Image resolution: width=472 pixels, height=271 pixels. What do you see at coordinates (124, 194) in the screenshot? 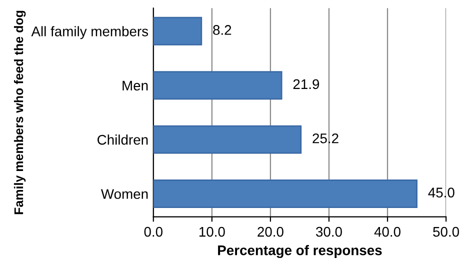
I see `y-tick-label: Women` at bounding box center [124, 194].